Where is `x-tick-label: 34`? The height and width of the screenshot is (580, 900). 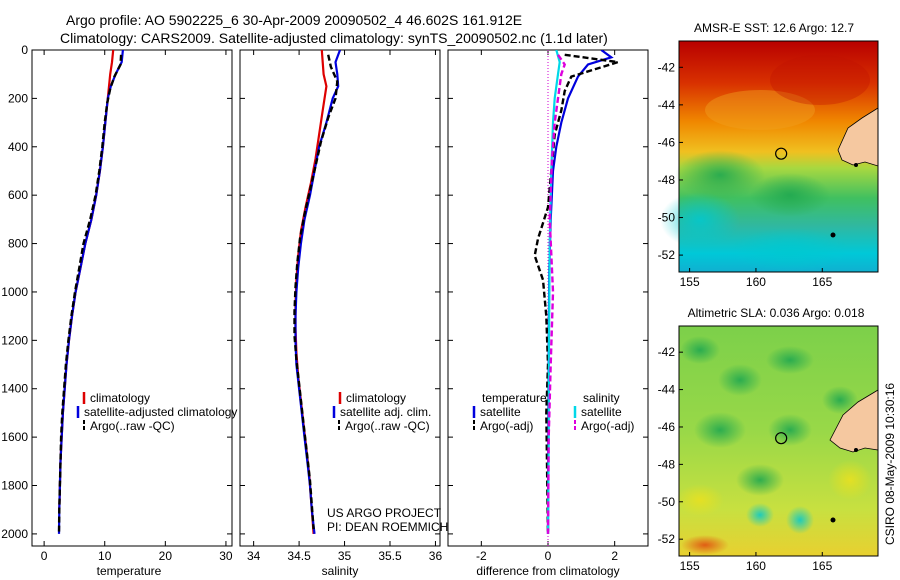 x-tick-label: 34 is located at coordinates (254, 556).